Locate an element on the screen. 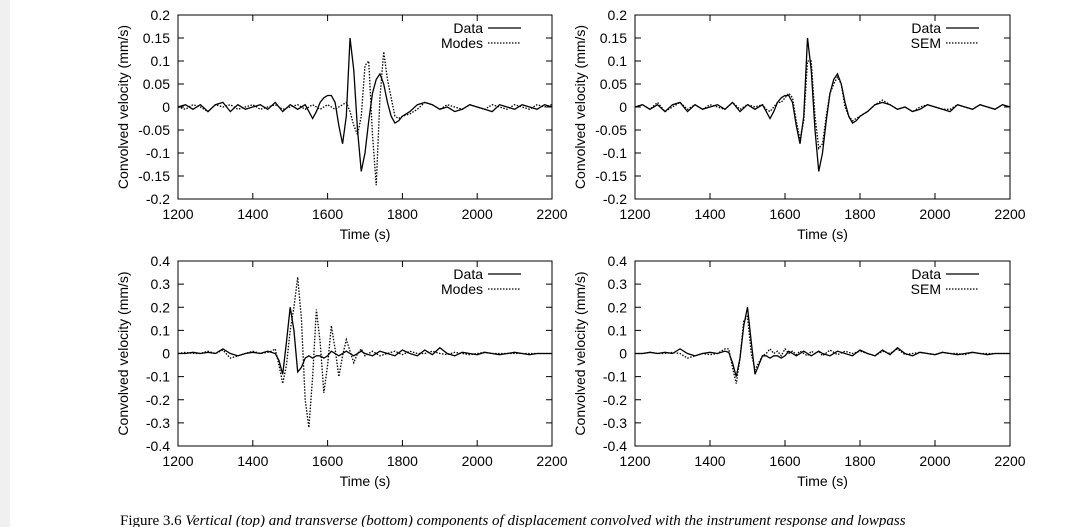 Image resolution: width=1080 pixels, height=527 pixels. side-strip is located at coordinates (5, 263).